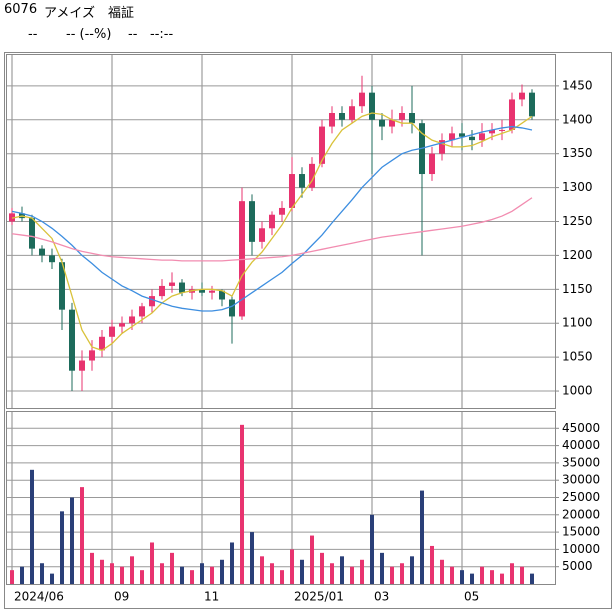  Describe the element at coordinates (577, 357) in the screenshot. I see `y-tick-label: 1050` at that location.